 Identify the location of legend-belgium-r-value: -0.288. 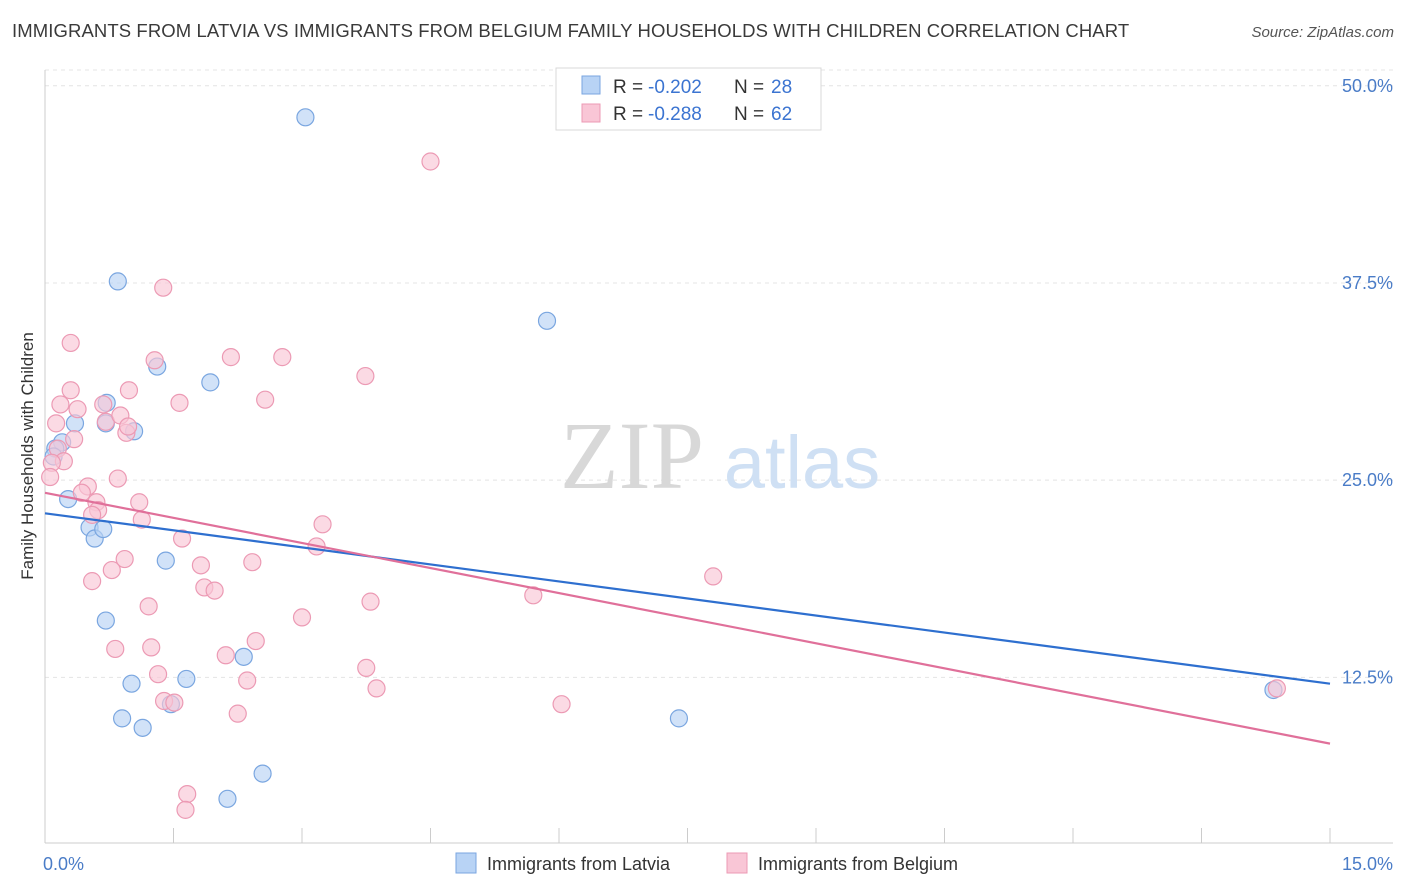
(675, 114).